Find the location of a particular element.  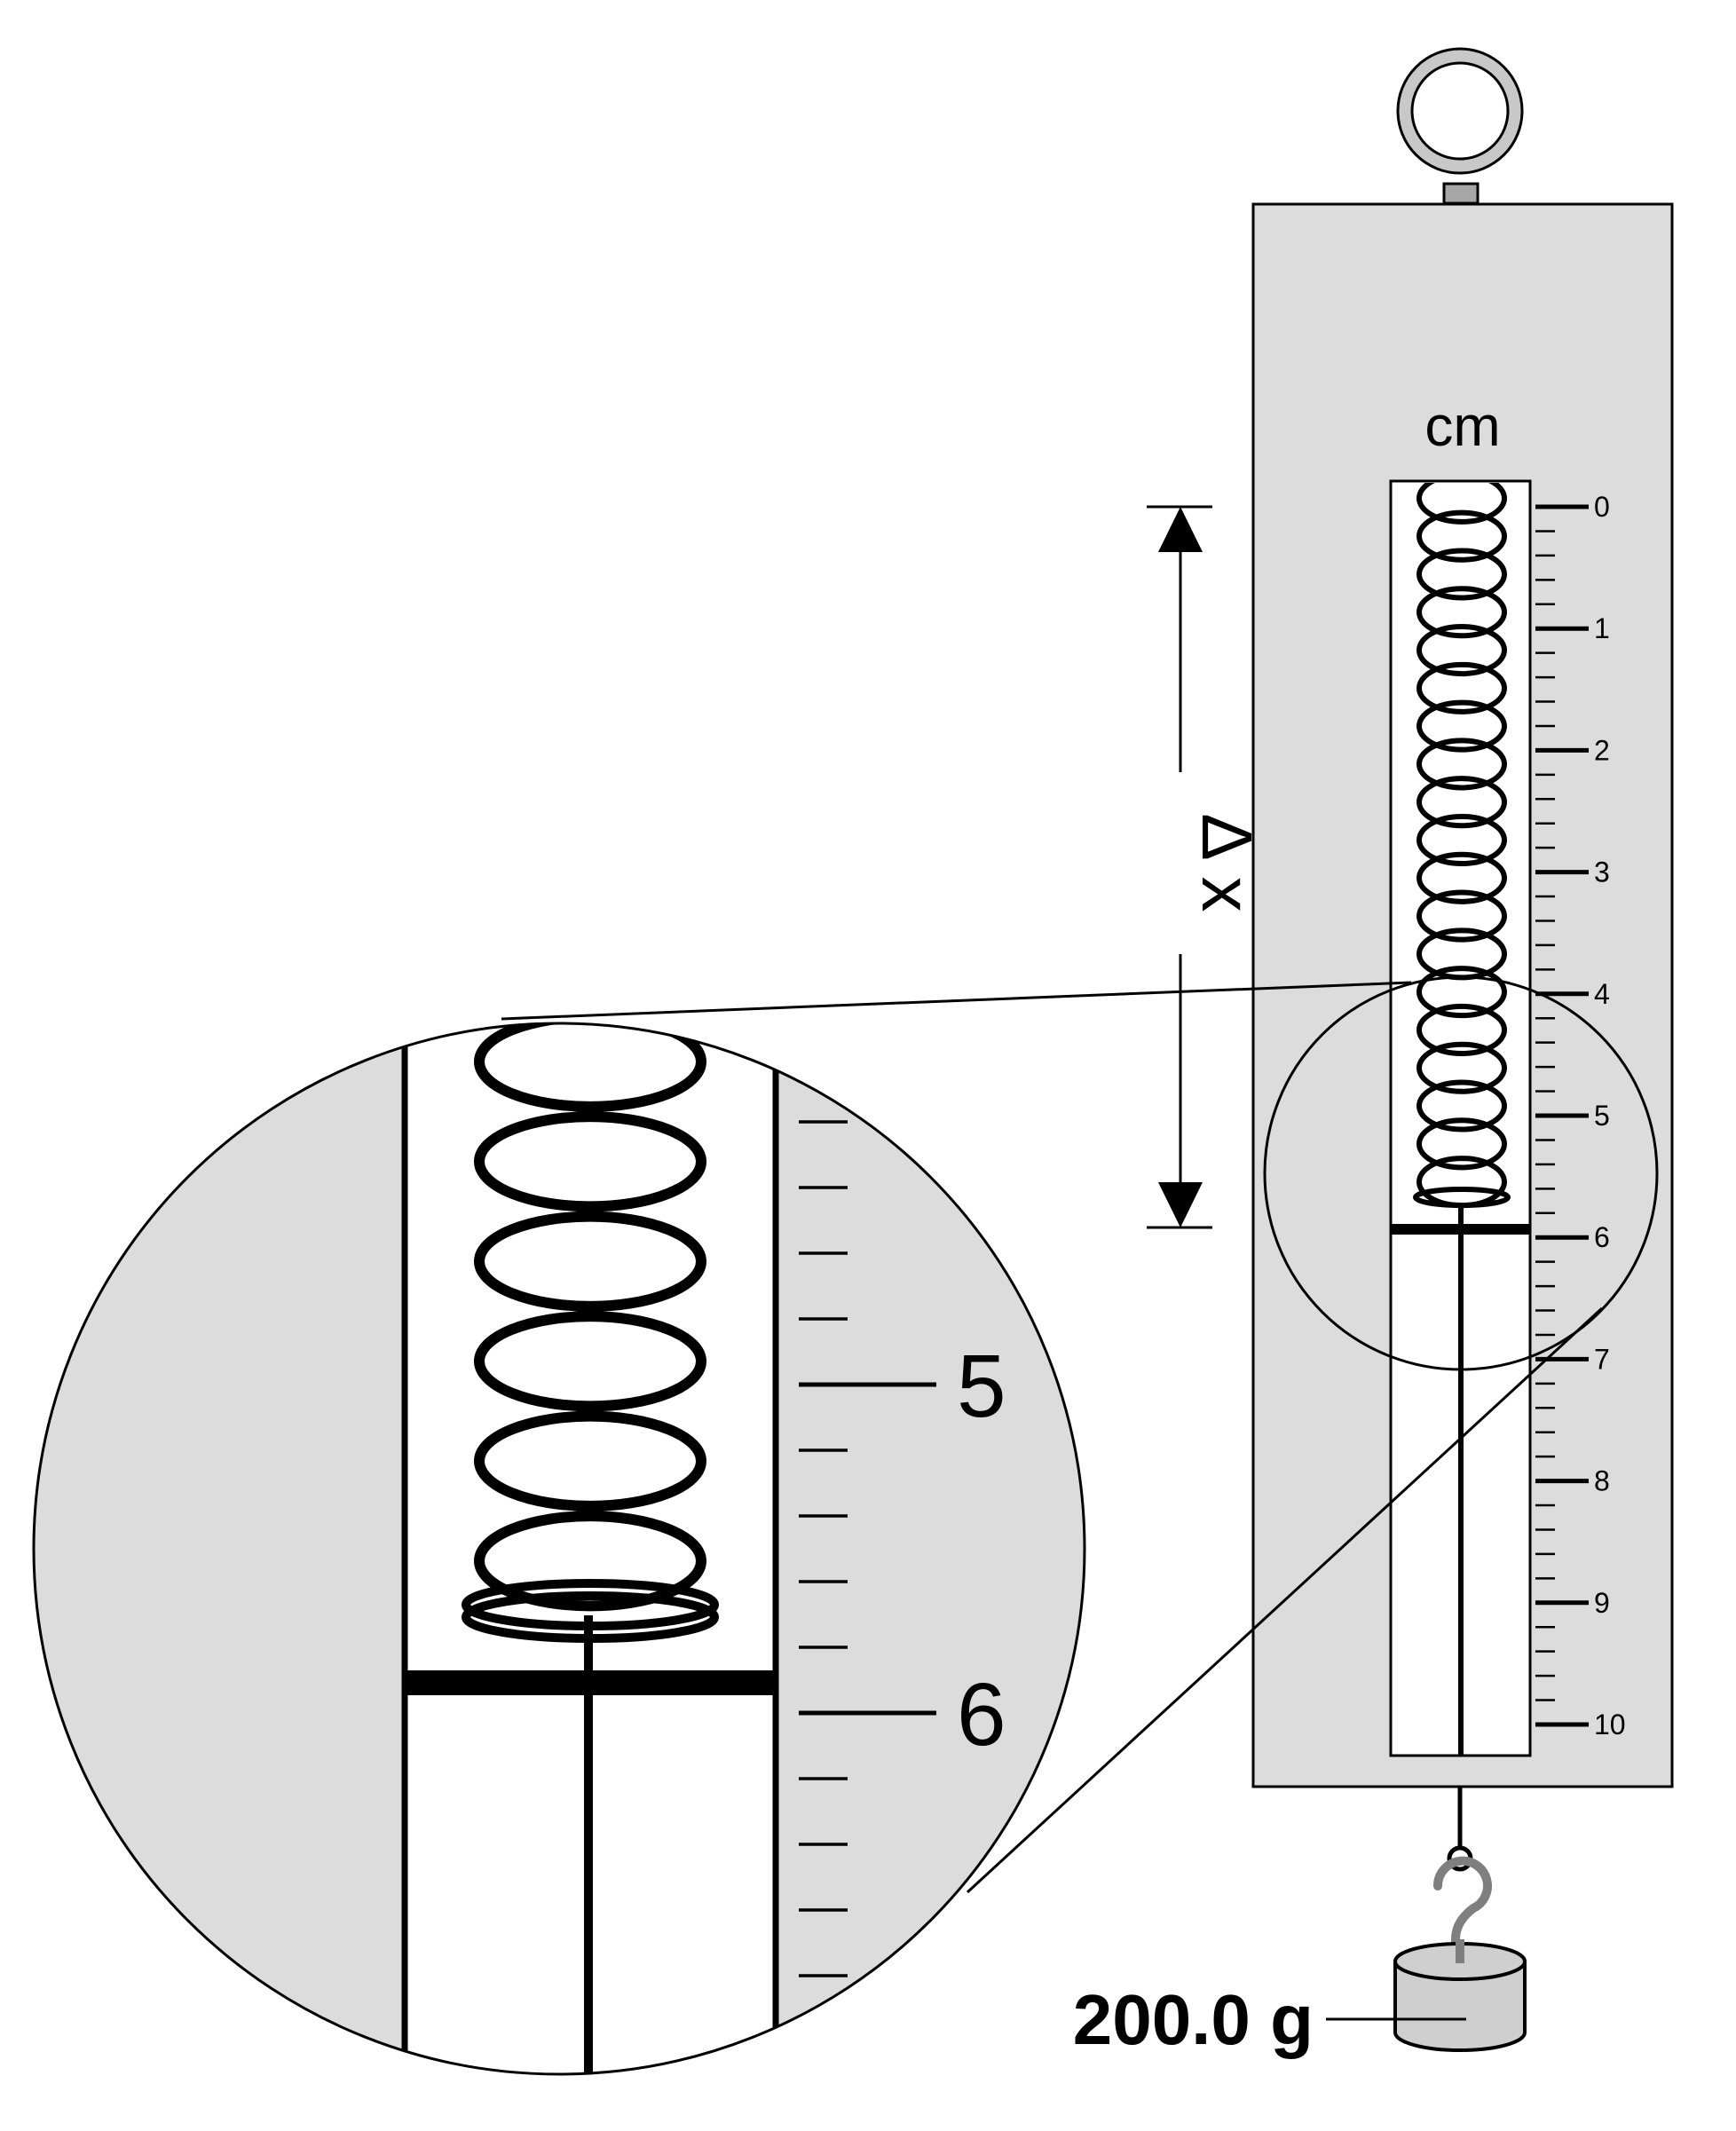

magnified-spring is located at coordinates (590, 1333).